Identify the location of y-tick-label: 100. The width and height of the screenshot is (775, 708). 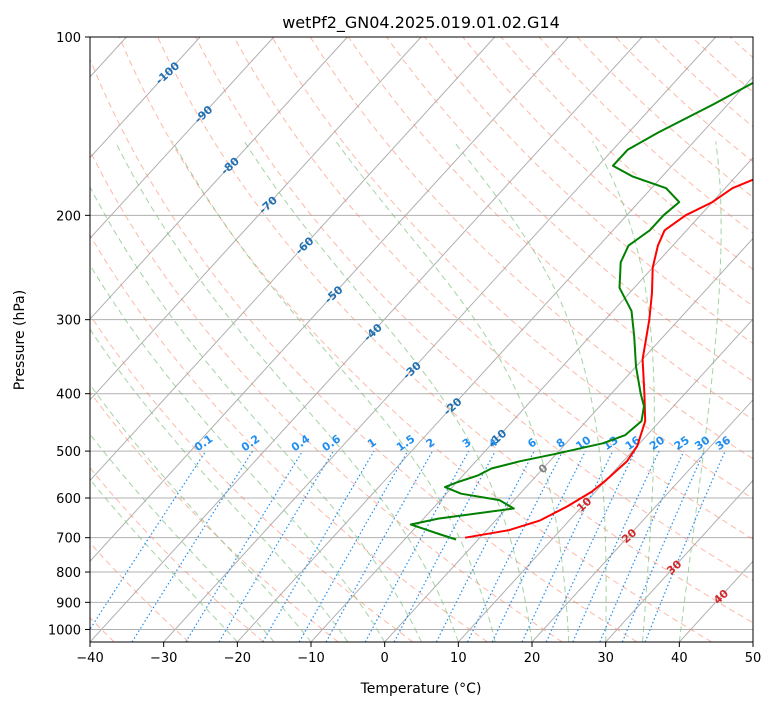
(68, 38).